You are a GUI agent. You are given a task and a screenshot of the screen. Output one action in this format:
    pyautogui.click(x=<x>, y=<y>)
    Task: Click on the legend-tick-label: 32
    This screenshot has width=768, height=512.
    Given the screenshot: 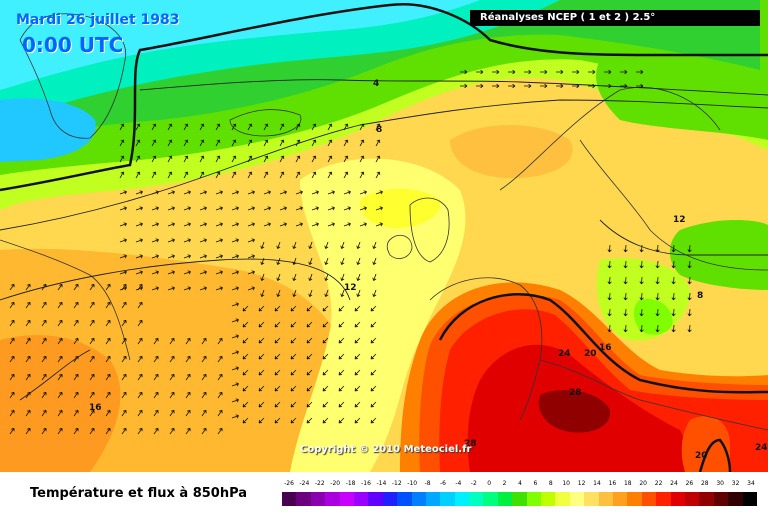 What is the action you would take?
    pyautogui.click(x=735, y=483)
    